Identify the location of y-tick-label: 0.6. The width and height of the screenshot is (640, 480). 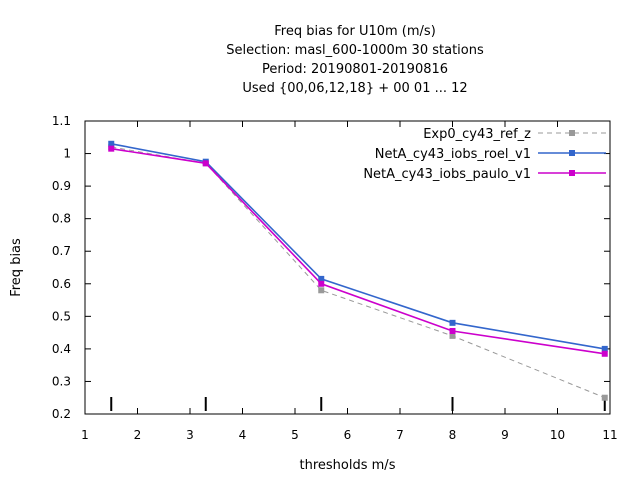
(61, 284).